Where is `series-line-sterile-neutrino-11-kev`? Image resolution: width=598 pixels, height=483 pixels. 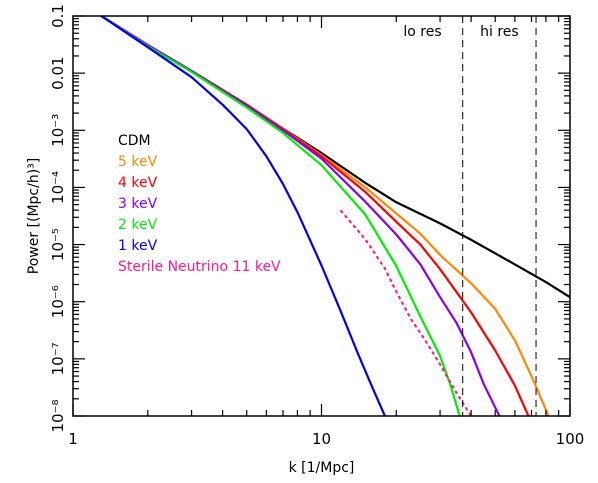 series-line-sterile-neutrino-11-kev is located at coordinates (406, 313).